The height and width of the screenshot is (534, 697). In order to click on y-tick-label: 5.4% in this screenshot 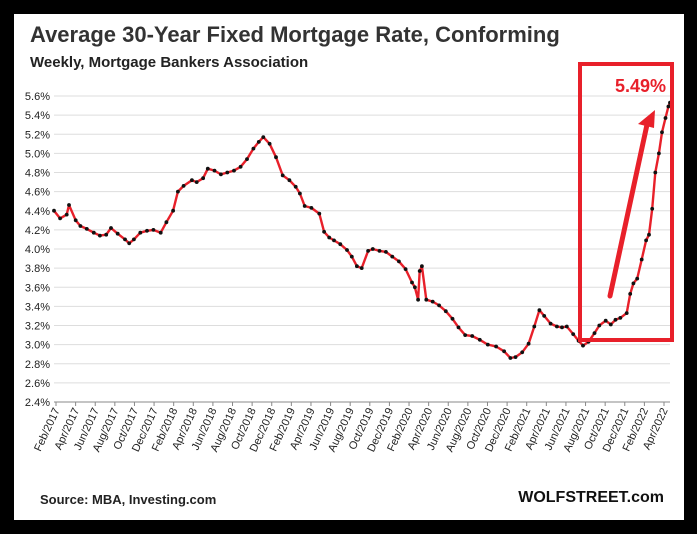, I will do `click(37, 116)`.